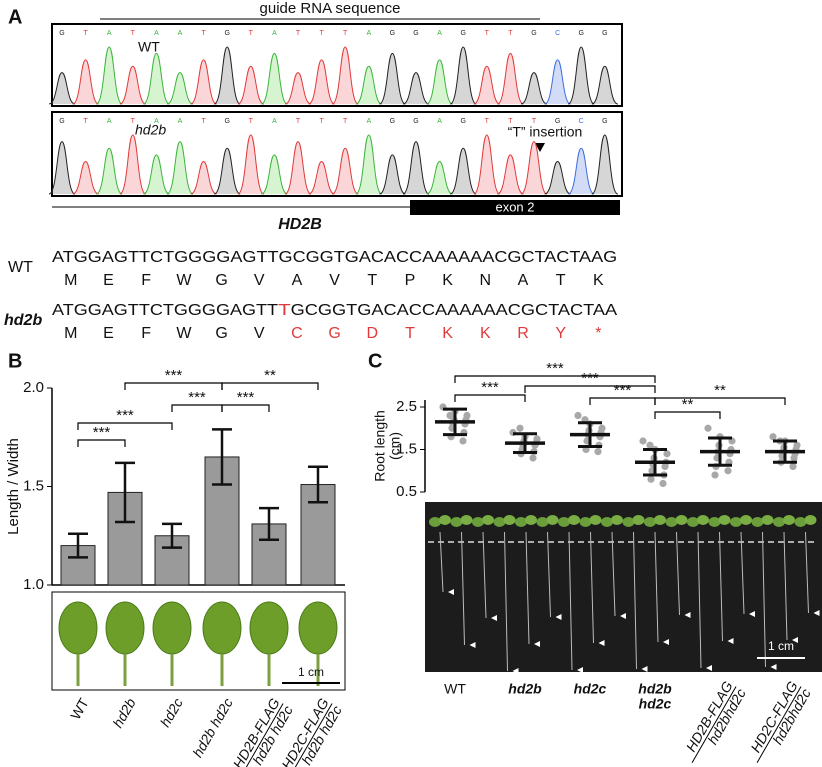 The image size is (822, 767). Describe the element at coordinates (688, 404) in the screenshot. I see `sig-label: **` at that location.